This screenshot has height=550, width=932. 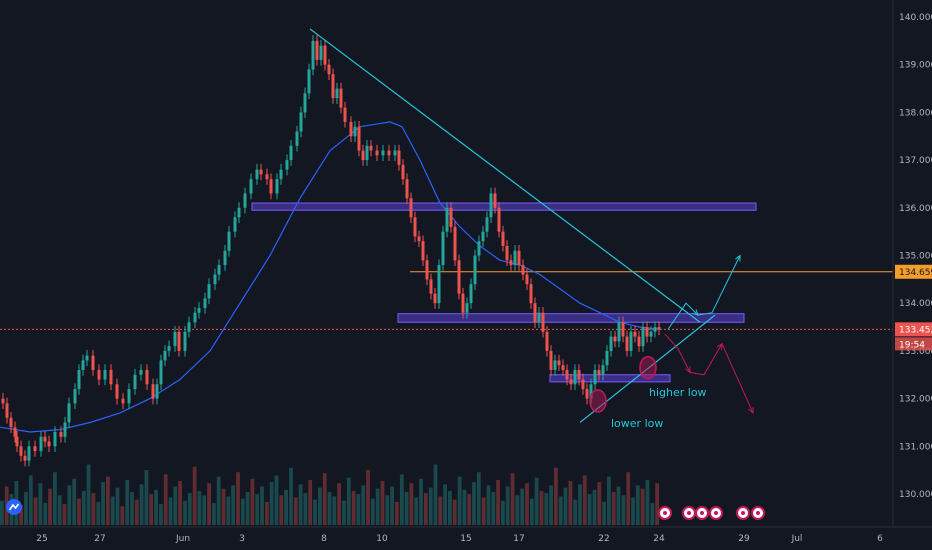 I want to click on x-tick-label: 8, so click(x=324, y=539).